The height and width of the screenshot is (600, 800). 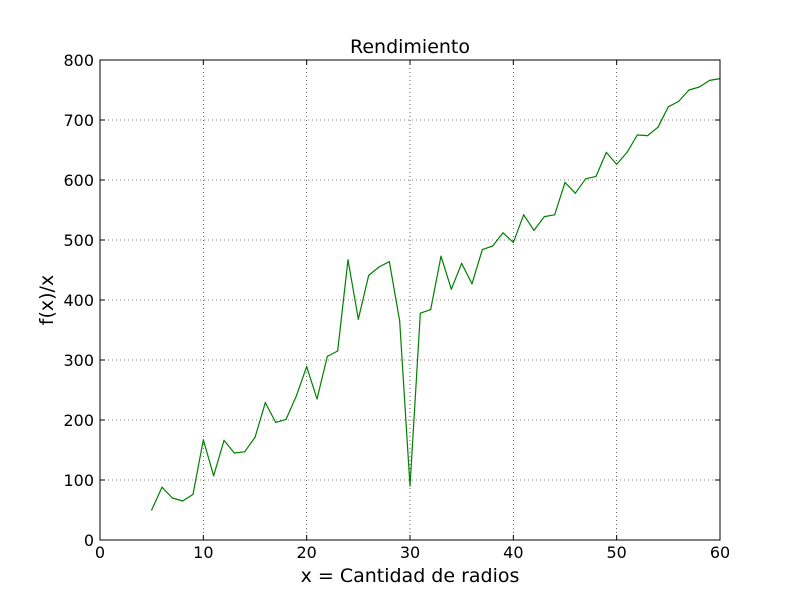 I want to click on y-tick-label: 700, so click(x=78, y=120).